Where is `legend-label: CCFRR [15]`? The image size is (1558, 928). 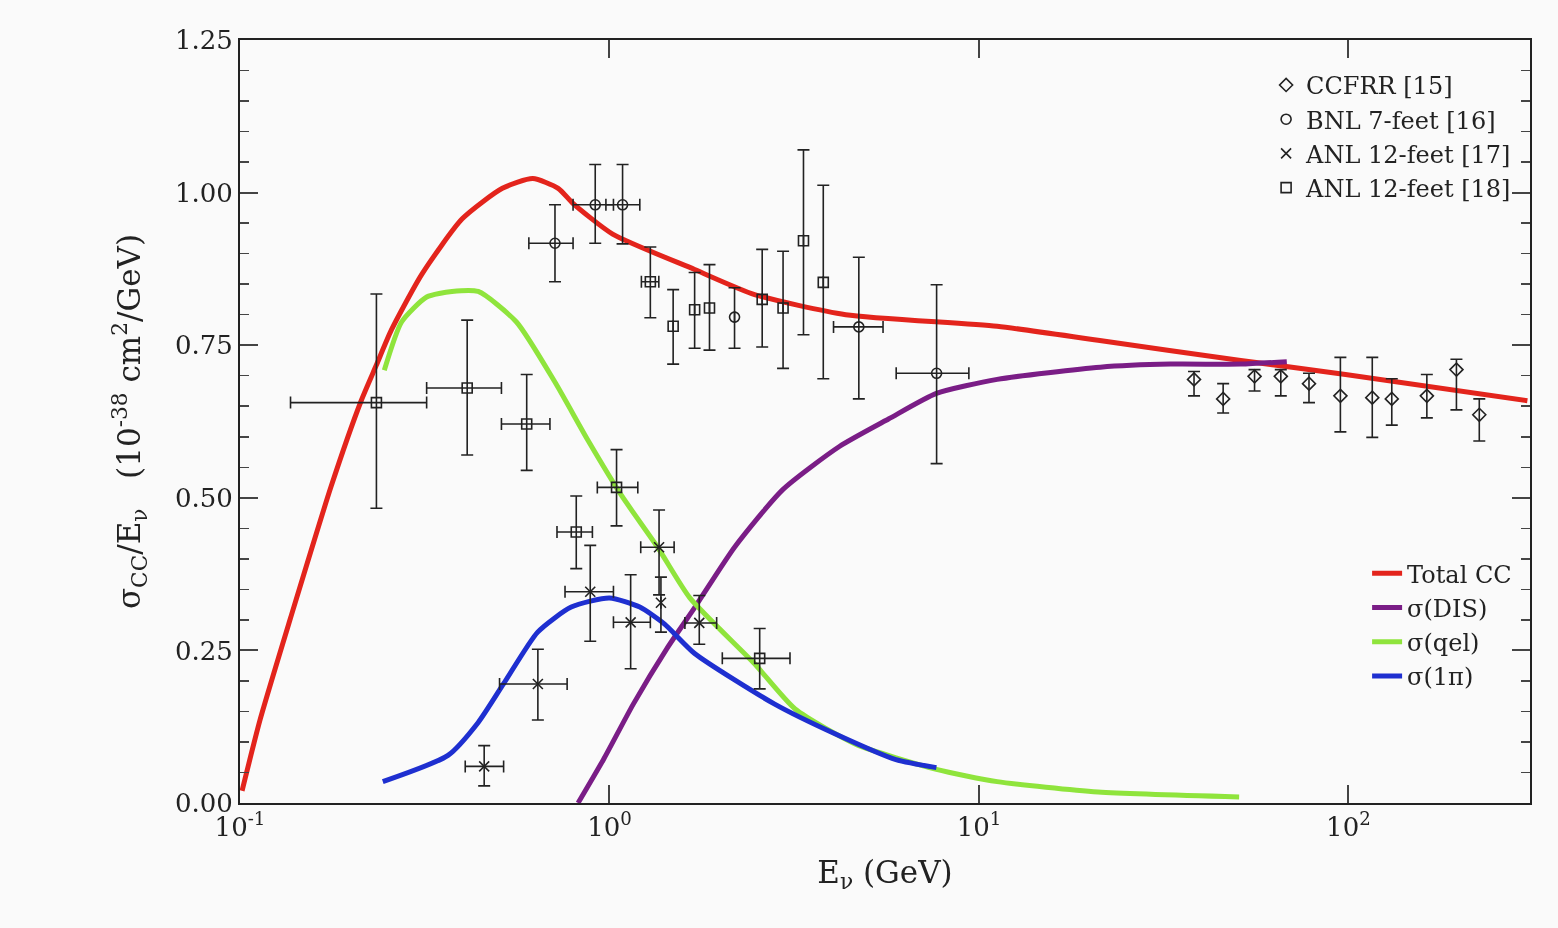 legend-label: CCFRR [15] is located at coordinates (1379, 86).